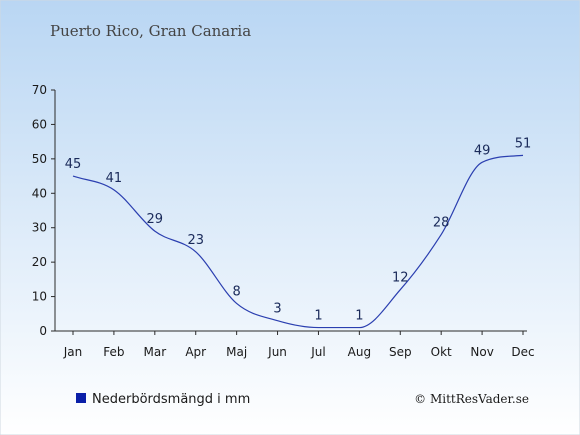 This screenshot has width=580, height=435. Describe the element at coordinates (73, 352) in the screenshot. I see `x-tick-label: Jan` at that location.